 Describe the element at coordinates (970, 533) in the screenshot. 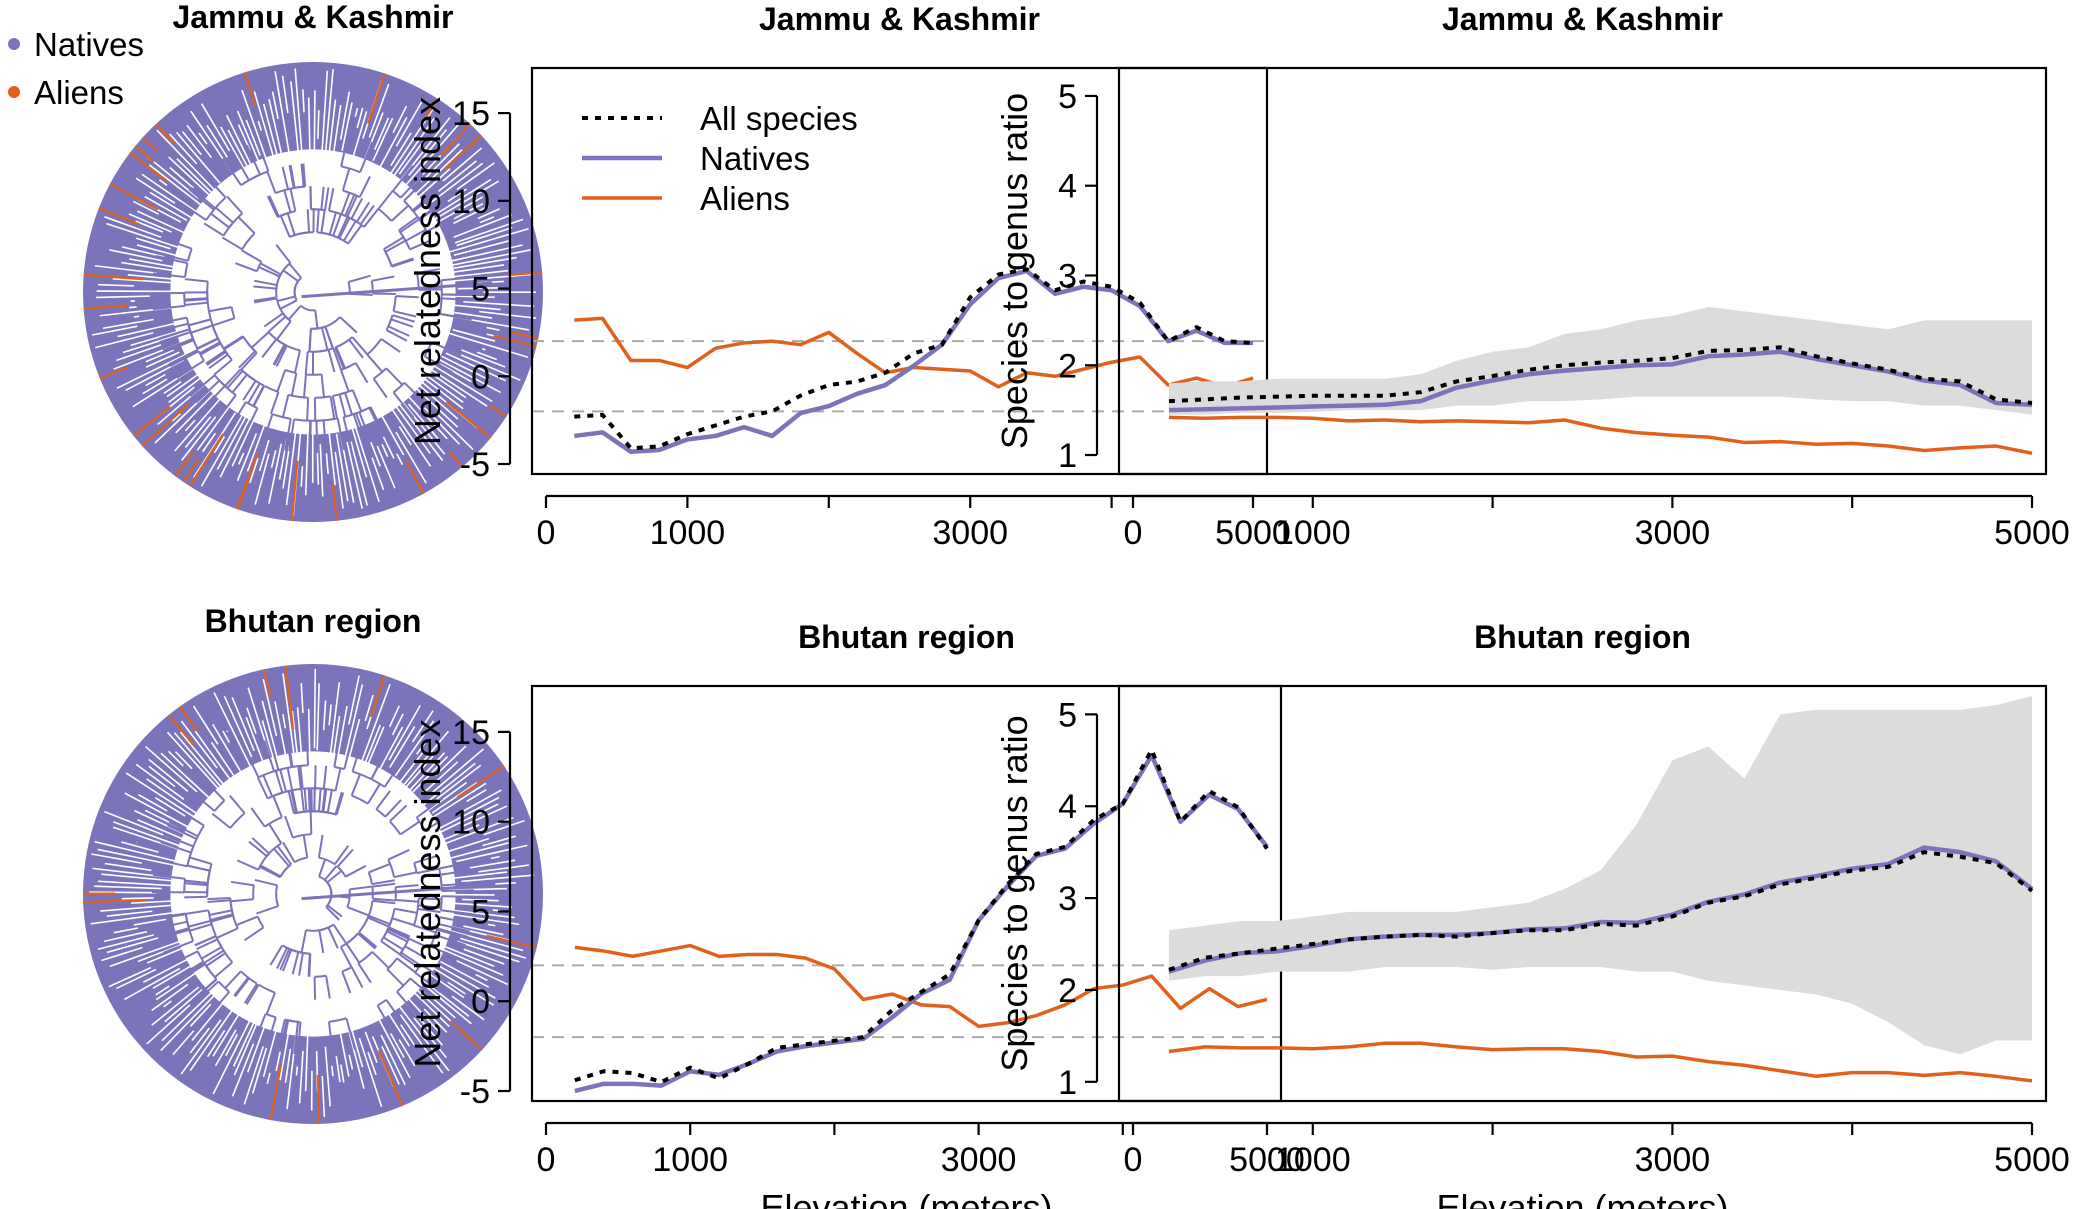

I see `x-tick-label: 3000` at that location.